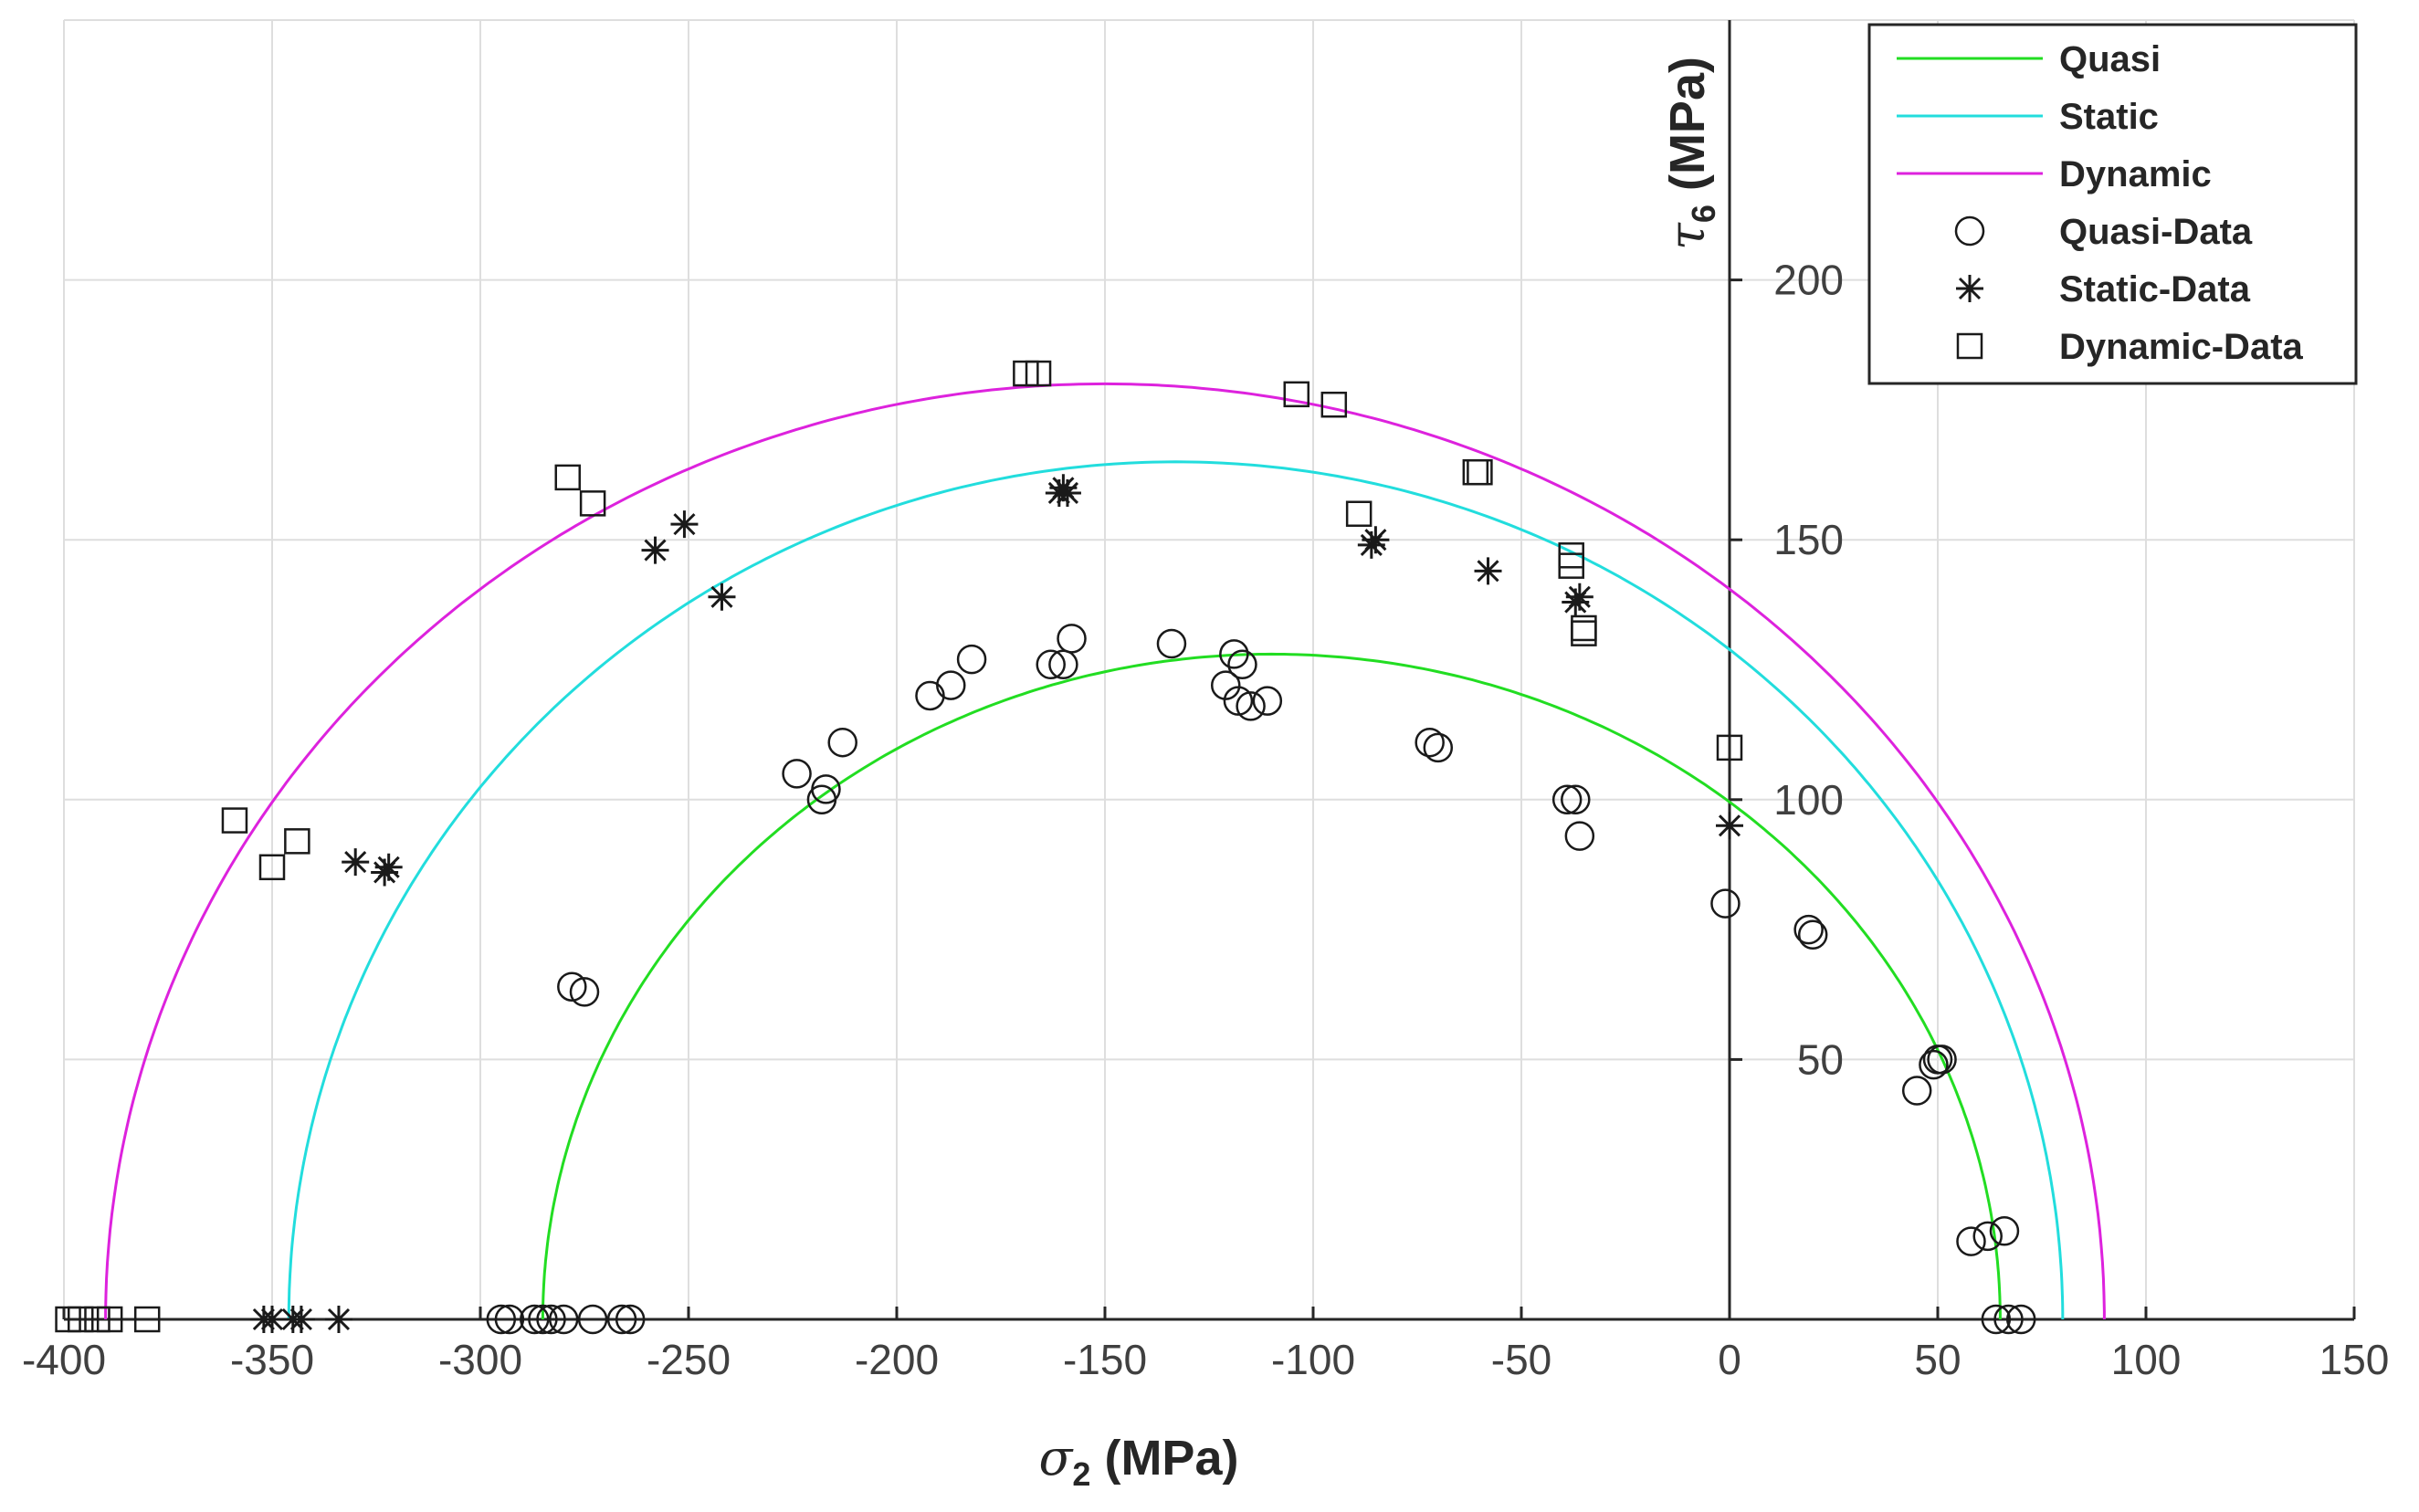 This screenshot has width=2419, height=1512. What do you see at coordinates (2146, 1359) in the screenshot?
I see `x-tick-label: 100` at bounding box center [2146, 1359].